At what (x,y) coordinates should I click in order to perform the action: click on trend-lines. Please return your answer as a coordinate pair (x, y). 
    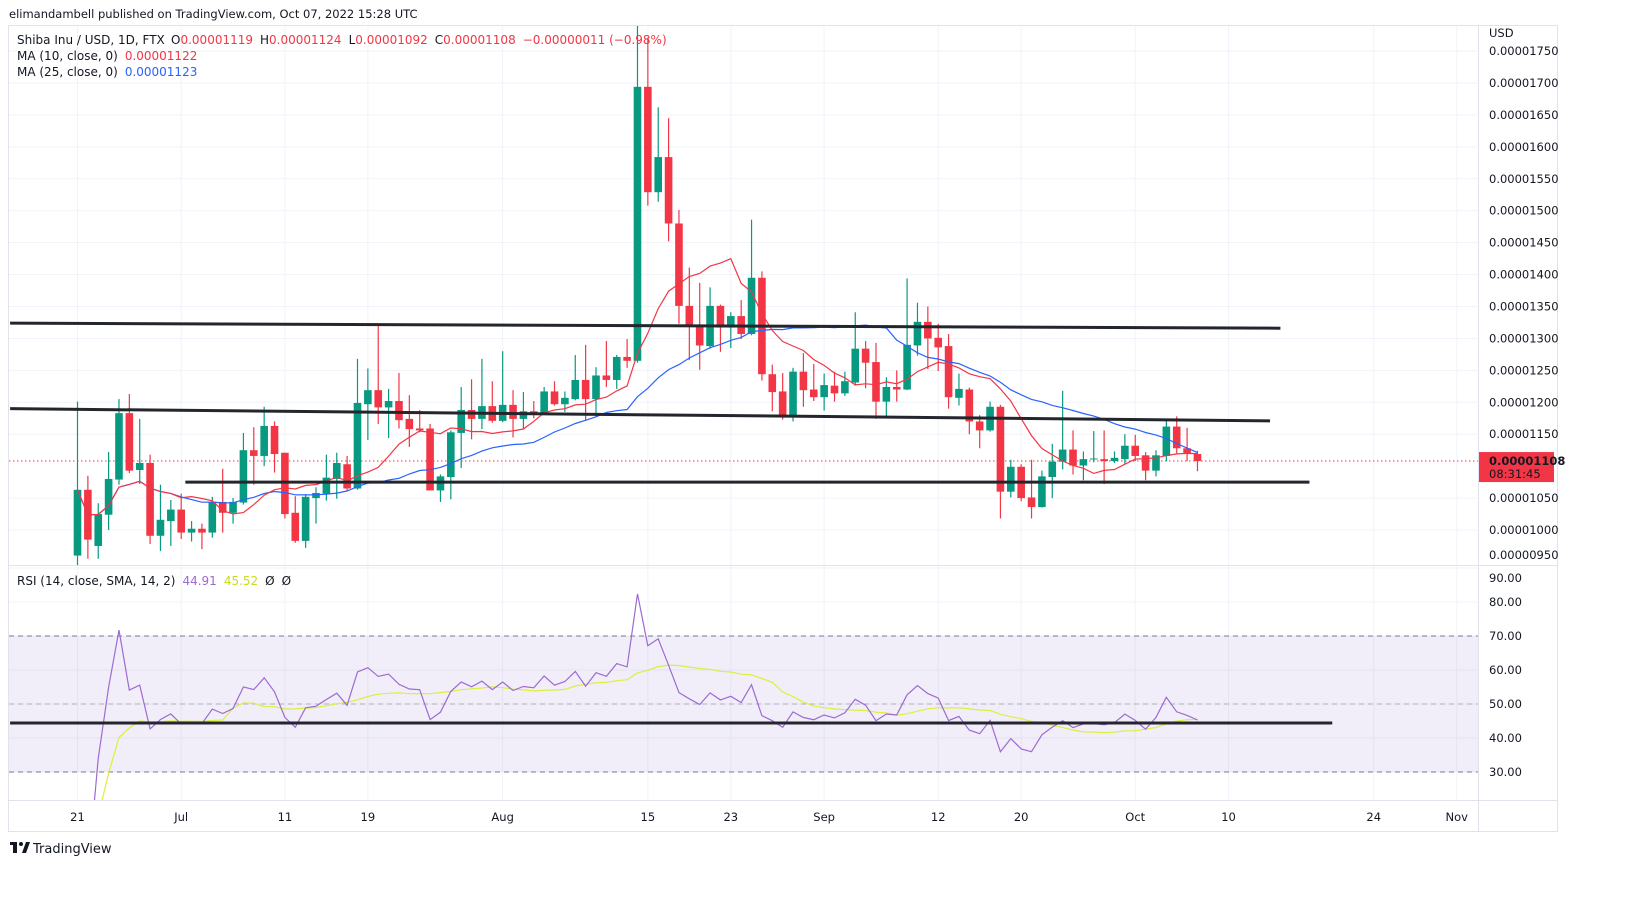
    Looking at the image, I should click on (660, 402).